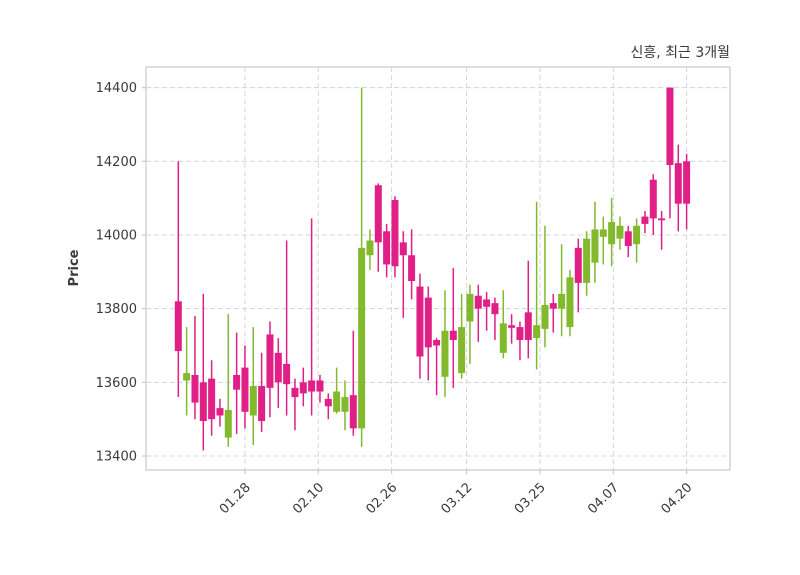  What do you see at coordinates (116, 235) in the screenshot?
I see `y-tick-label: 14000` at bounding box center [116, 235].